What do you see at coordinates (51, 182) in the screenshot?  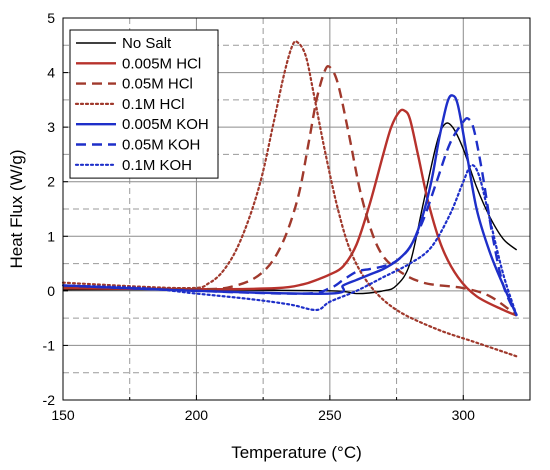 I see `y-tick-label: 2` at bounding box center [51, 182].